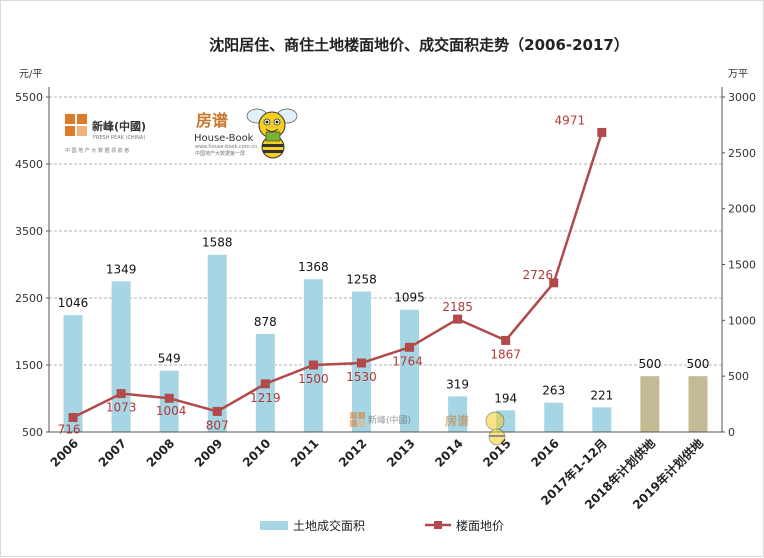  Describe the element at coordinates (161, 453) in the screenshot. I see `category-label: 2008` at that location.